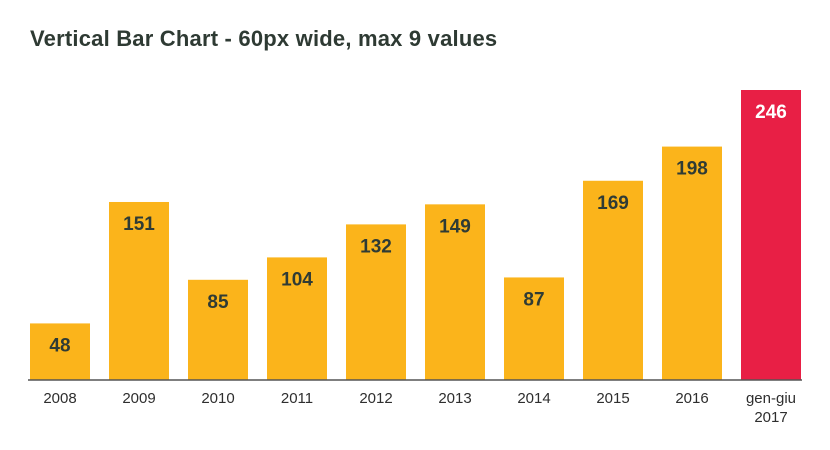  What do you see at coordinates (218, 302) in the screenshot?
I see `bar-value-label: 85` at bounding box center [218, 302].